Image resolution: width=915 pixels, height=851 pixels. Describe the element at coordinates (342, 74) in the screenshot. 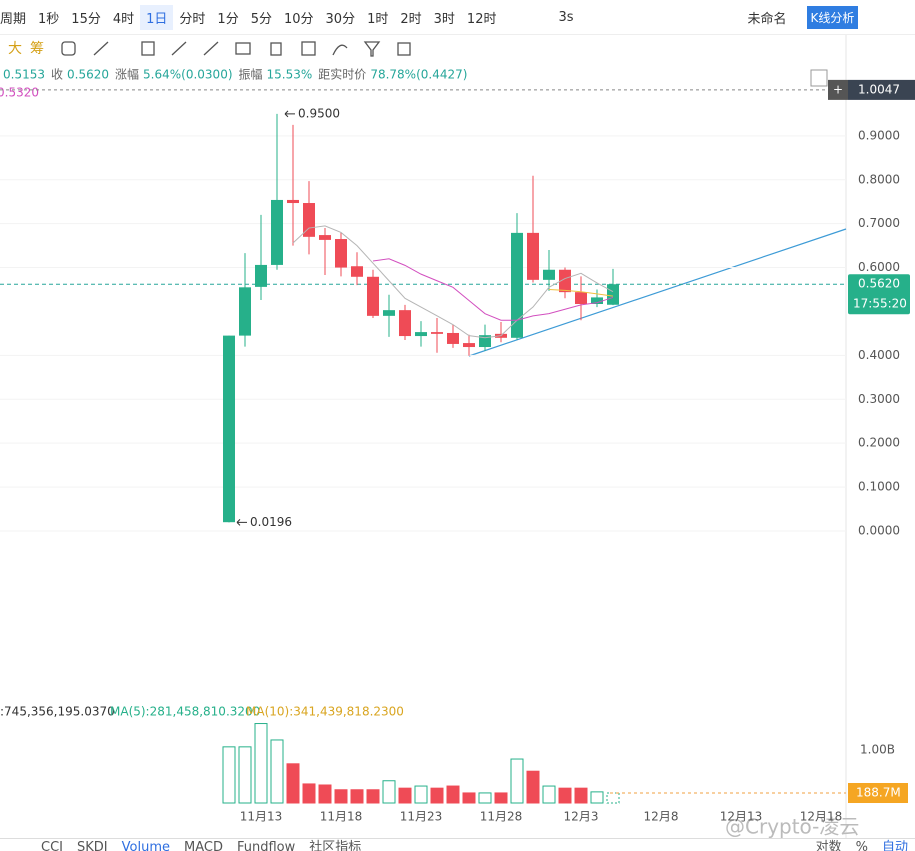

I see `info-label: 距实时价` at that location.